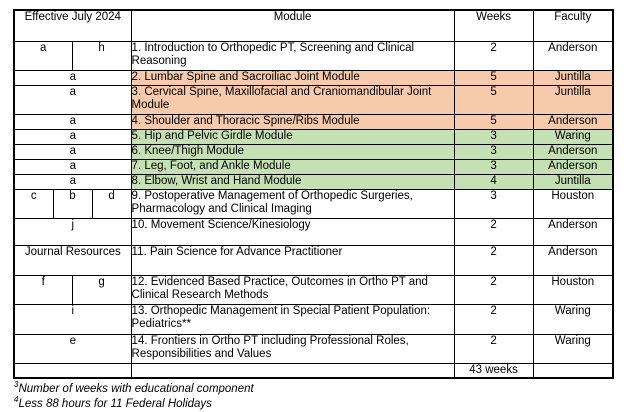 The image size is (624, 412). I want to click on module-cell: 6. Knee/Thigh Module, so click(292, 151).